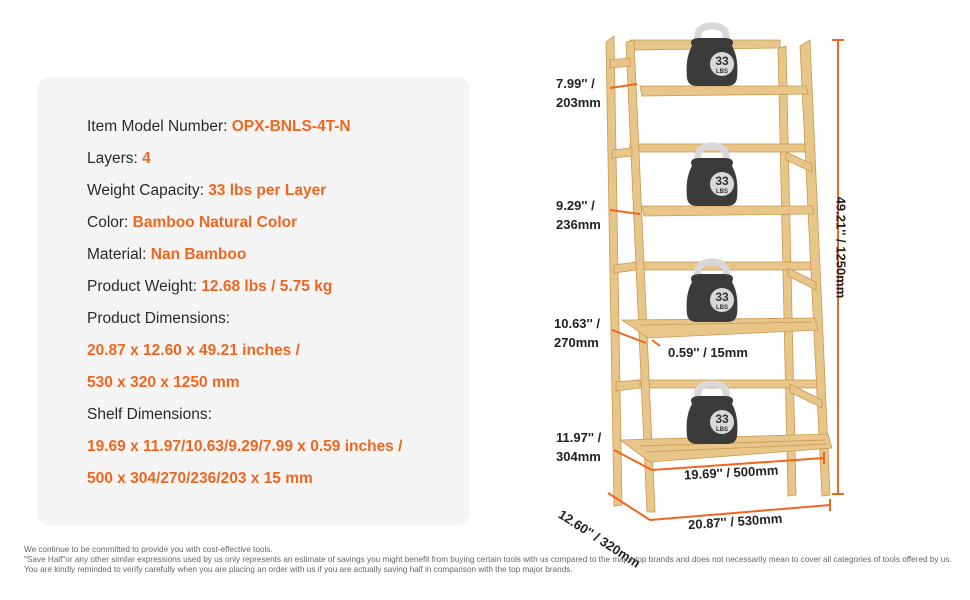  What do you see at coordinates (579, 437) in the screenshot?
I see `depth-in: 11.97'' /` at bounding box center [579, 437].